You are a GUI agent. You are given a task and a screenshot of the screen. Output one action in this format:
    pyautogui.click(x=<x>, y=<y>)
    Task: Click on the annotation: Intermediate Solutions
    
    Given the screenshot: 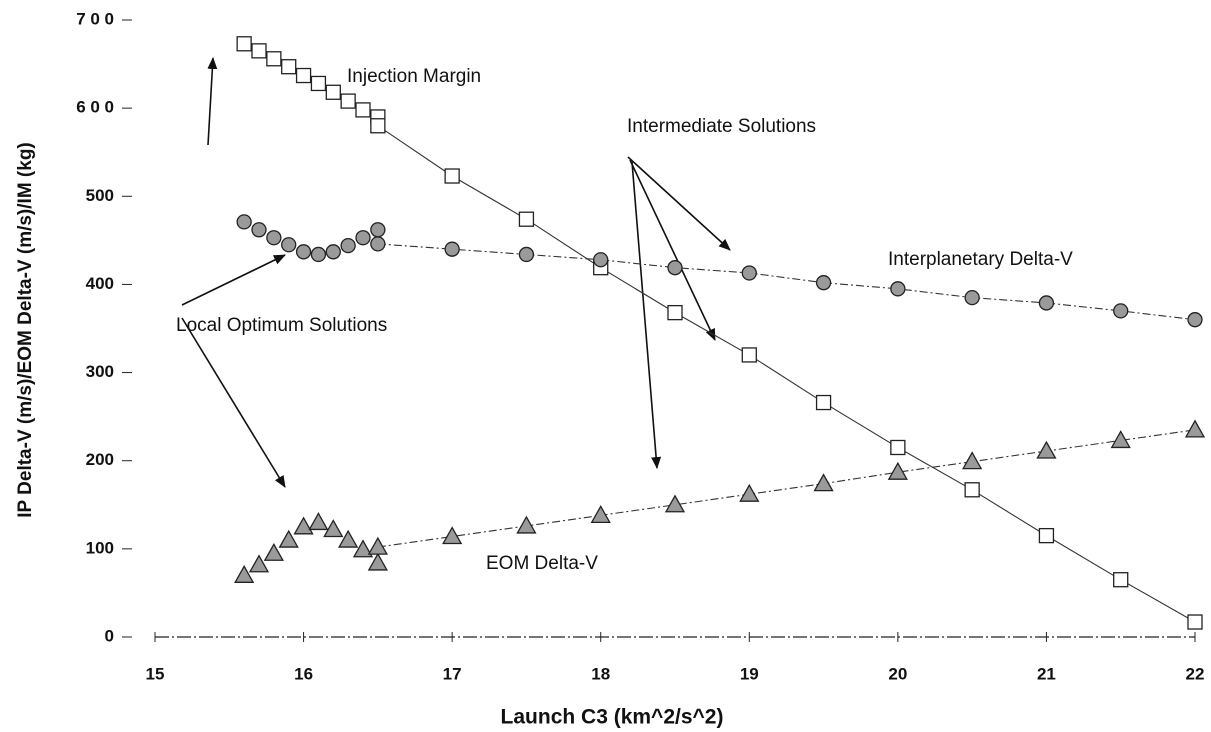 What is the action you would take?
    pyautogui.click(x=721, y=126)
    